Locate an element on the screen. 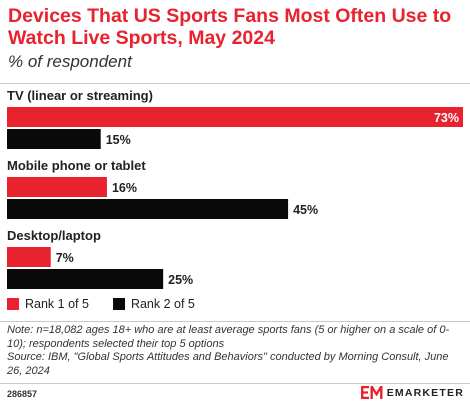 The image size is (470, 405). data-label: 15% is located at coordinates (118, 140).